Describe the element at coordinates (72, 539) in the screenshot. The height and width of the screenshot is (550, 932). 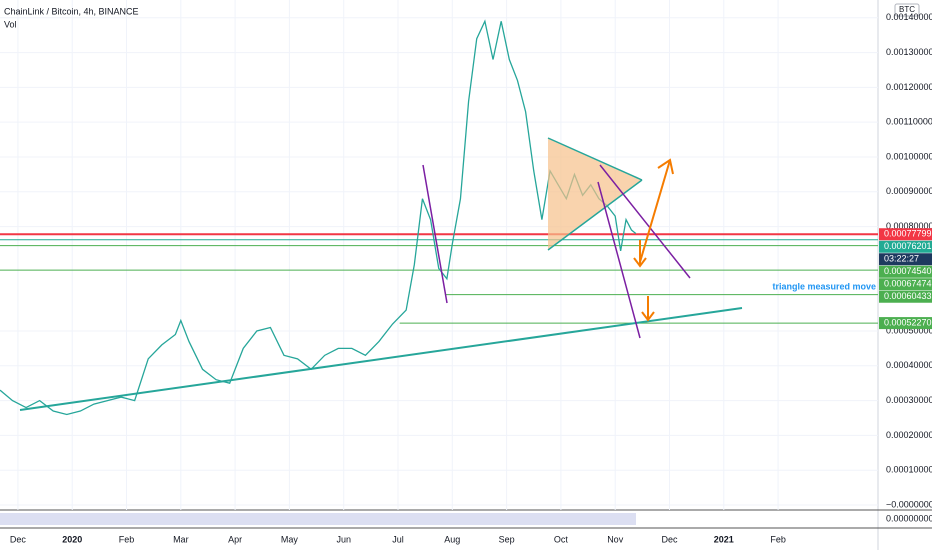
I see `x-tick-label: 2020` at that location.